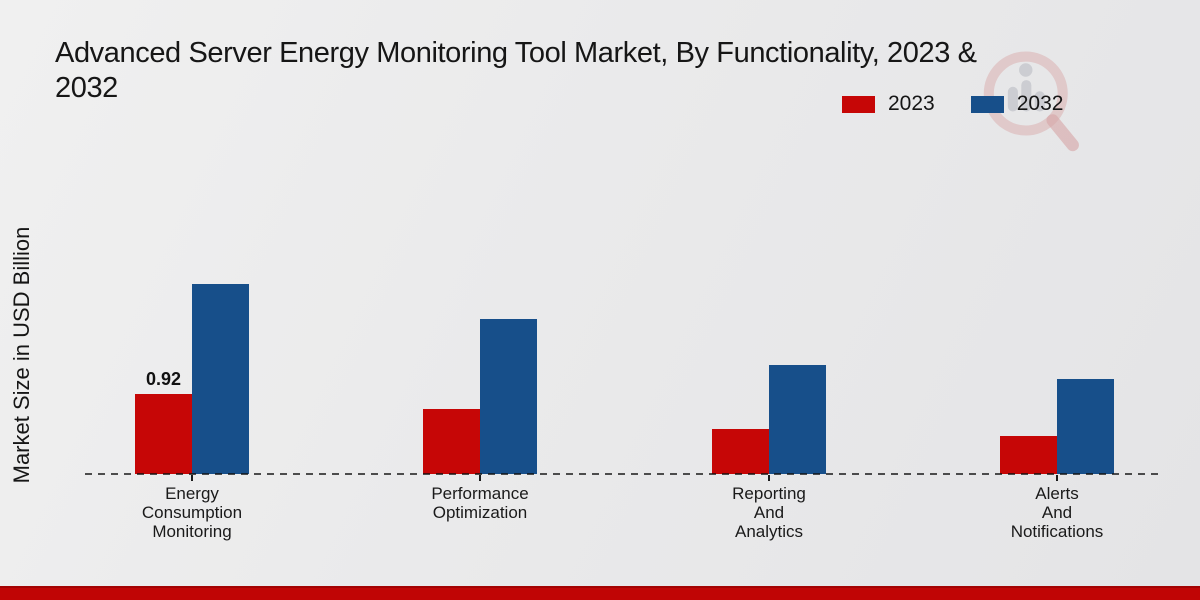 The image size is (1200, 600). Describe the element at coordinates (600, 593) in the screenshot. I see `bottom-red-strip` at that location.